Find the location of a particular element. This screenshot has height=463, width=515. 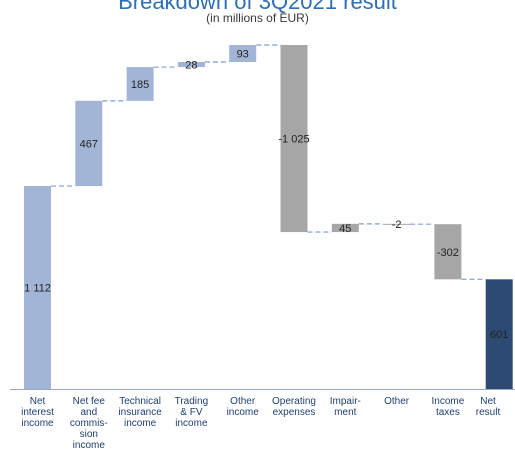

category-label-5: Operating expenses is located at coordinates (294, 407).